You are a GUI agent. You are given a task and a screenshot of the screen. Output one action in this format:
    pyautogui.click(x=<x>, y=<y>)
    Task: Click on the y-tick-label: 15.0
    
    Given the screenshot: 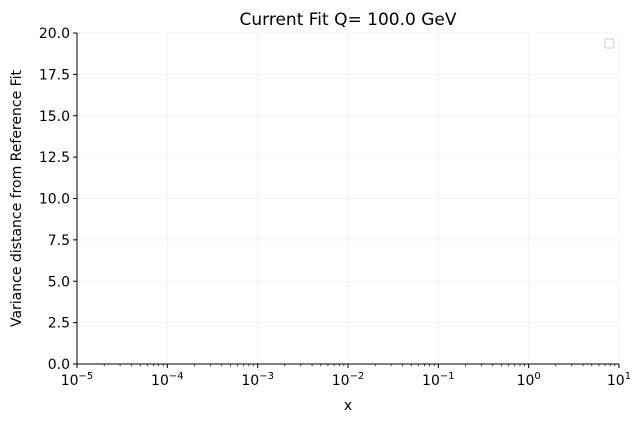 What is the action you would take?
    pyautogui.click(x=54, y=117)
    